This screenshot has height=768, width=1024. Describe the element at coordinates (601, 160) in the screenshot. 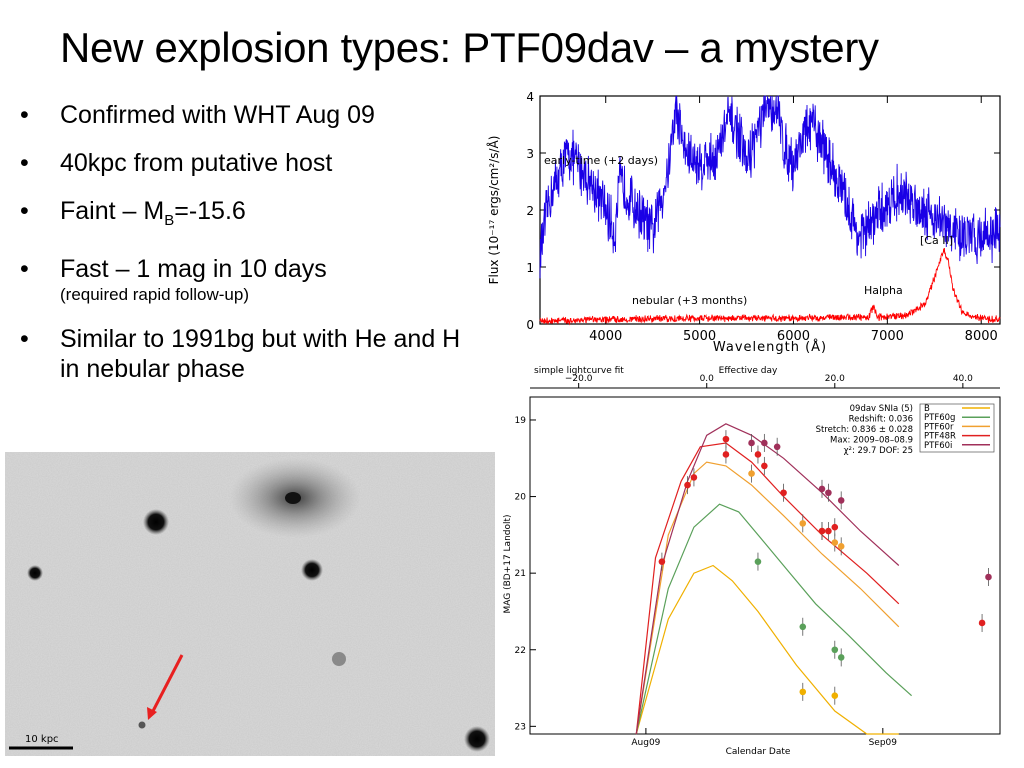

I see `spectrum-early-label: early-time (+2 days)` at that location.